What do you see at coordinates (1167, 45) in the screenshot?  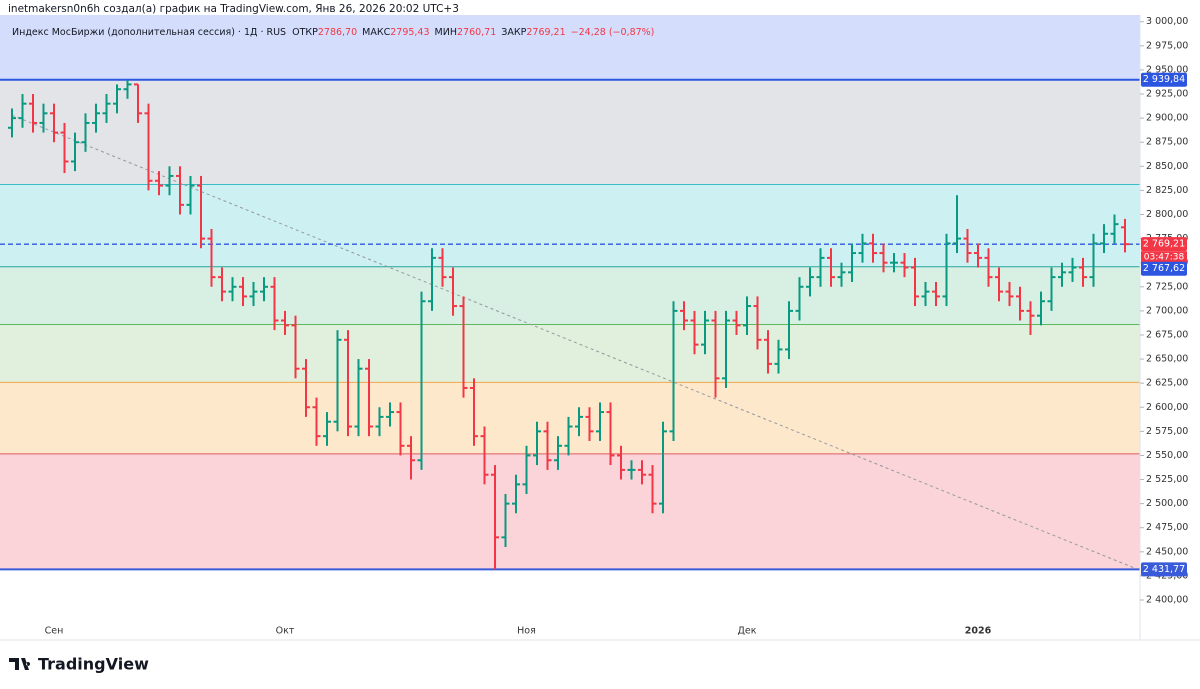 I see `y-tick-label: 2 975,00` at bounding box center [1167, 45].